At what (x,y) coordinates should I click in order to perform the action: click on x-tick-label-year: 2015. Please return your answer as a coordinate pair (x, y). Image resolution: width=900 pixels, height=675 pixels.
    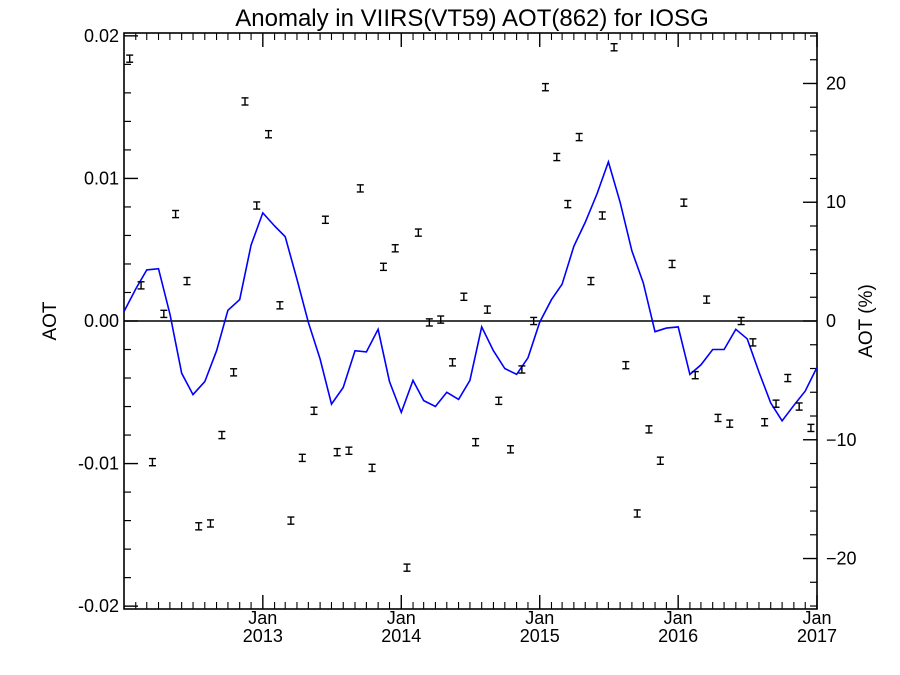
    Looking at the image, I should click on (540, 636).